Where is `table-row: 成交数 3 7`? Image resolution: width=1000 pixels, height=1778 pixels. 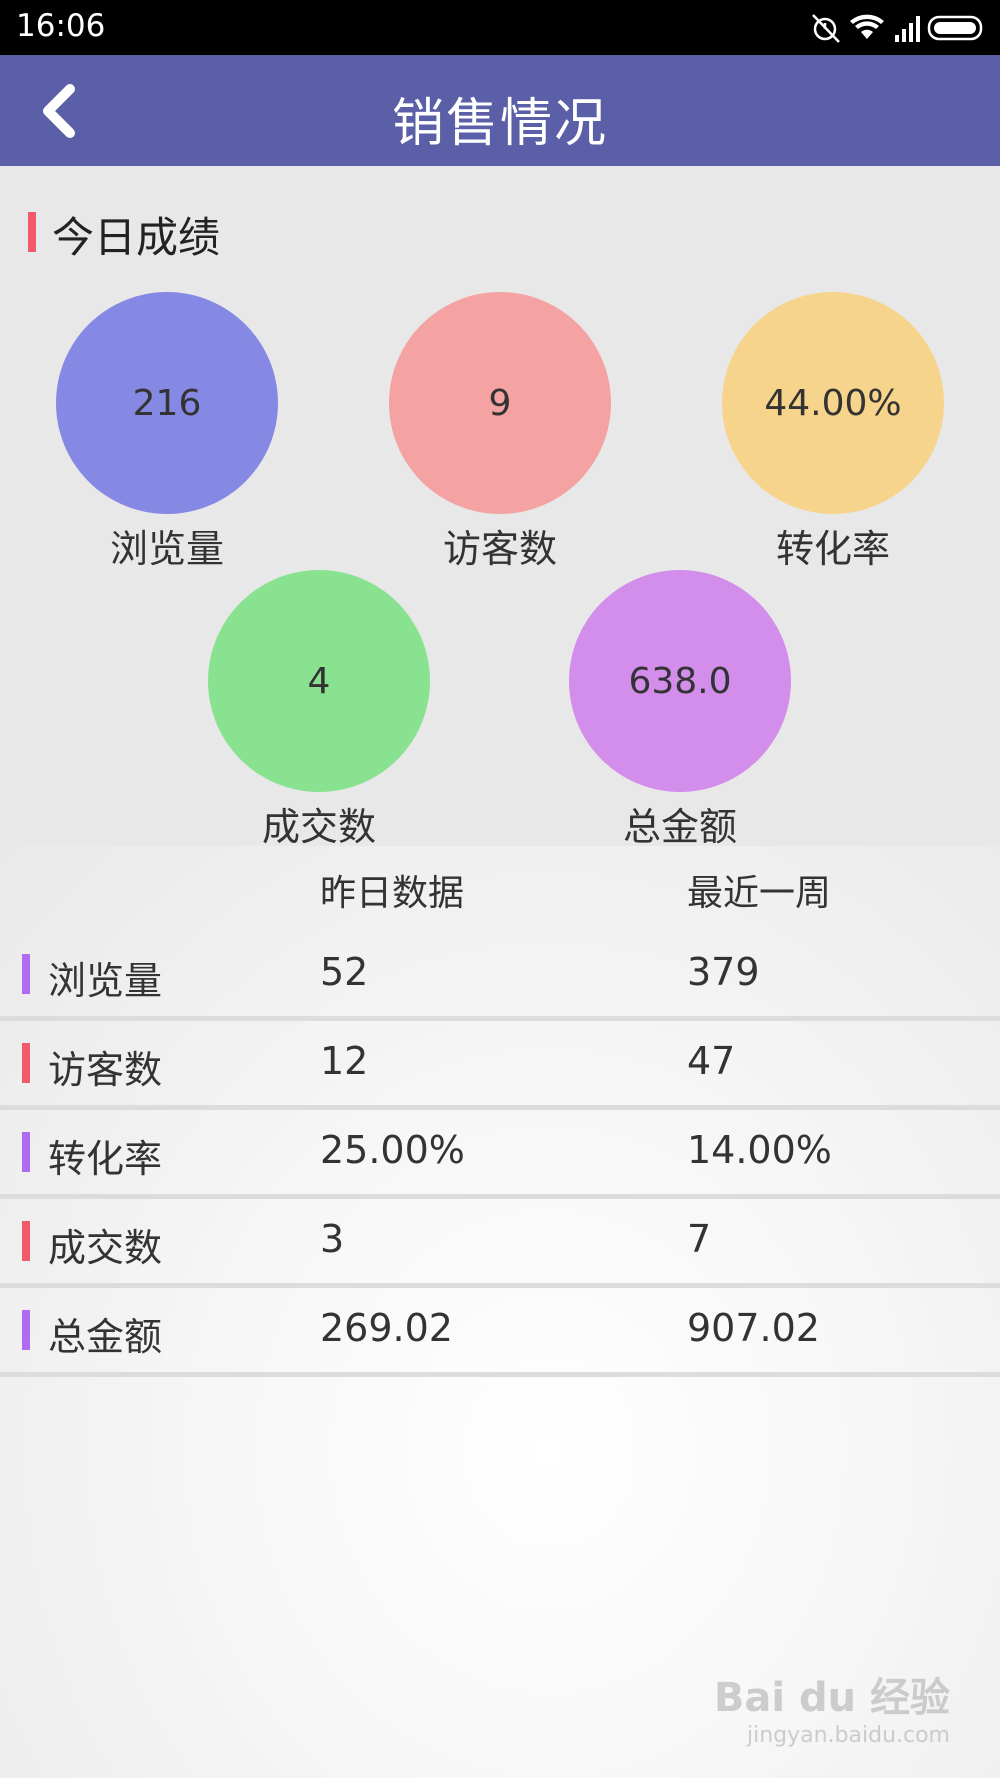 table-row: 成交数 3 7 is located at coordinates (500, 1243).